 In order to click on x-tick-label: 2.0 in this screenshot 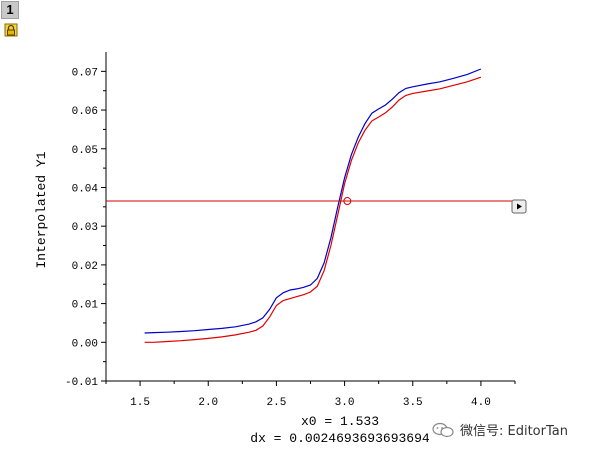, I will do `click(208, 403)`.